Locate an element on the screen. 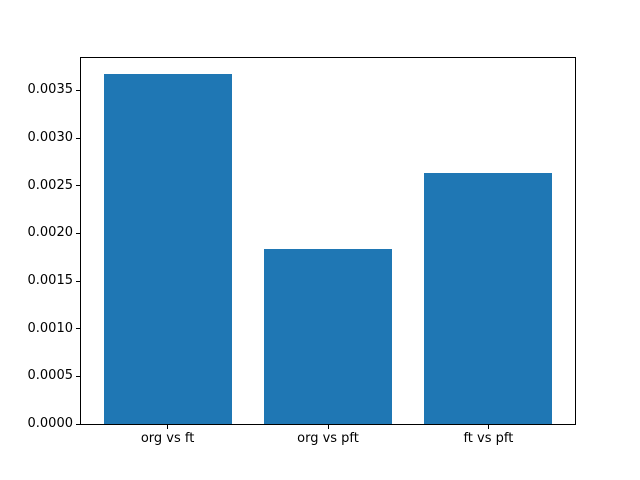  y-tick-label: 0.0035 is located at coordinates (50, 90).